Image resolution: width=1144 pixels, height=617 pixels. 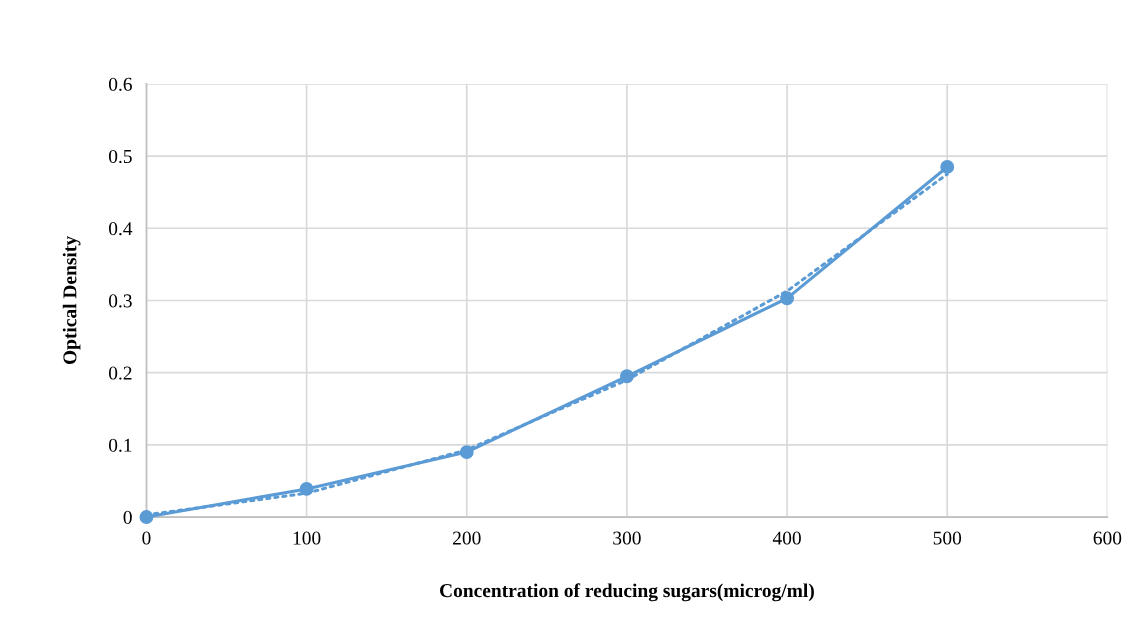 What do you see at coordinates (947, 538) in the screenshot?
I see `x-tick-label: 500` at bounding box center [947, 538].